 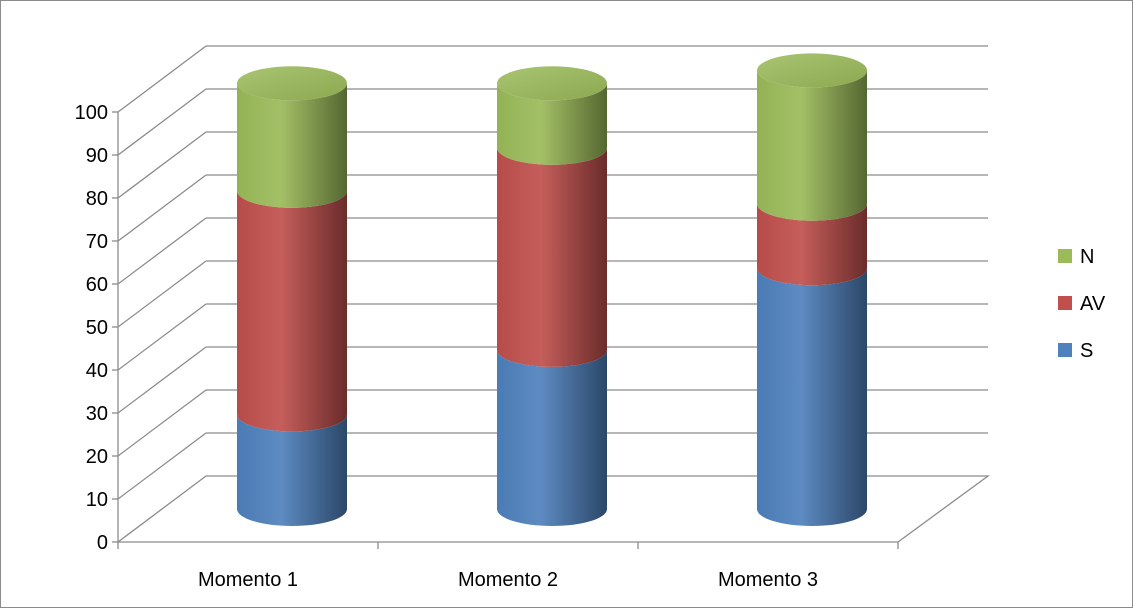 What do you see at coordinates (248, 580) in the screenshot?
I see `x-tick-label: Momento 1` at bounding box center [248, 580].